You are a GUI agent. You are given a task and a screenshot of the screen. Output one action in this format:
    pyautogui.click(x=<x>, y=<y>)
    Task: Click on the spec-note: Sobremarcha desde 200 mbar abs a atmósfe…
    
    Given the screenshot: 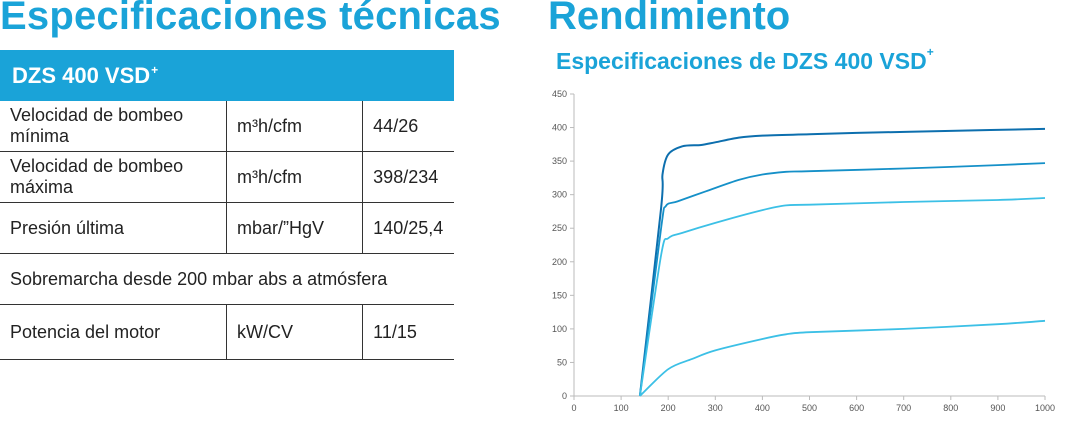 What is the action you would take?
    pyautogui.click(x=227, y=279)
    